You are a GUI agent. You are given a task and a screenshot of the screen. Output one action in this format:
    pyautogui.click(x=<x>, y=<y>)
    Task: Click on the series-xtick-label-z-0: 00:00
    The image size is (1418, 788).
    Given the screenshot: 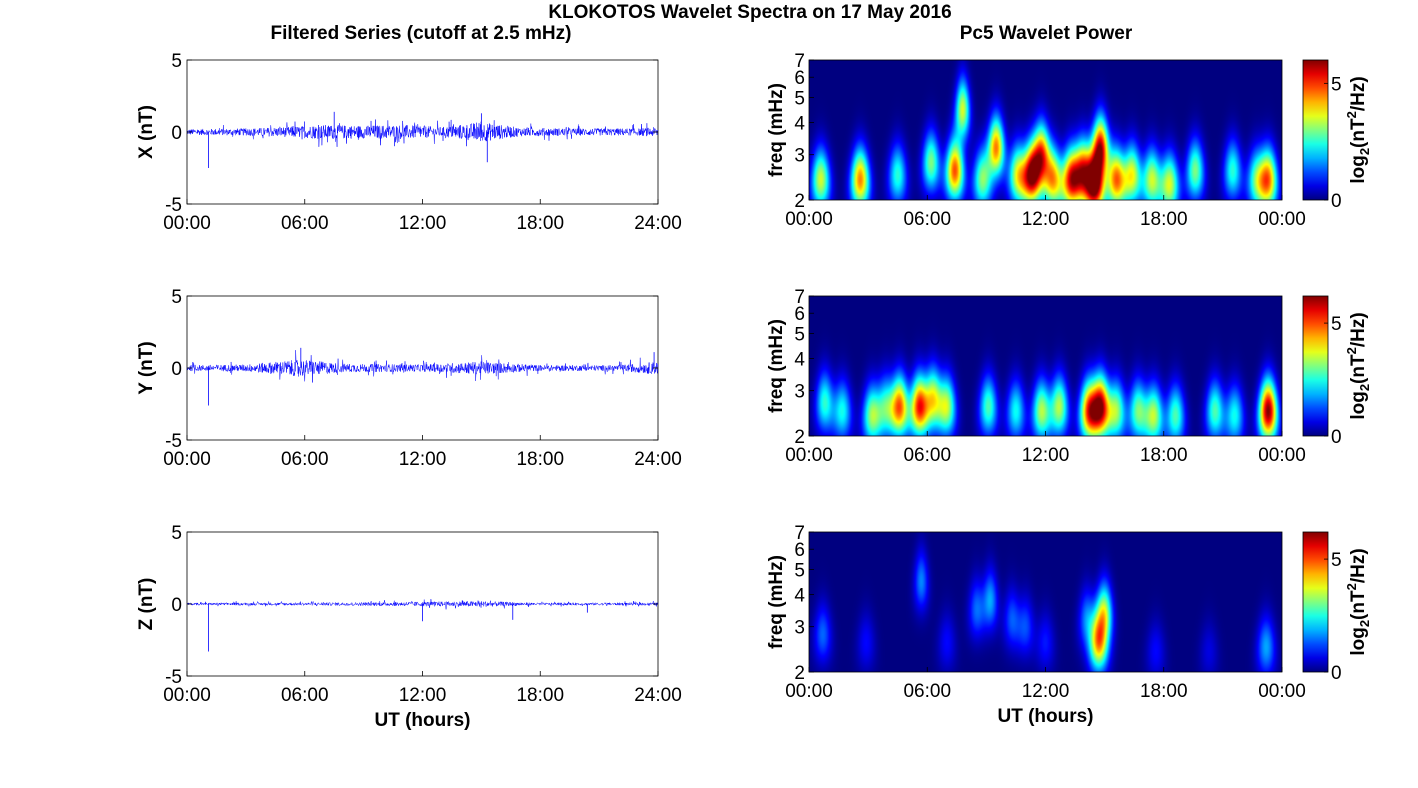 What is the action you would take?
    pyautogui.click(x=187, y=695)
    